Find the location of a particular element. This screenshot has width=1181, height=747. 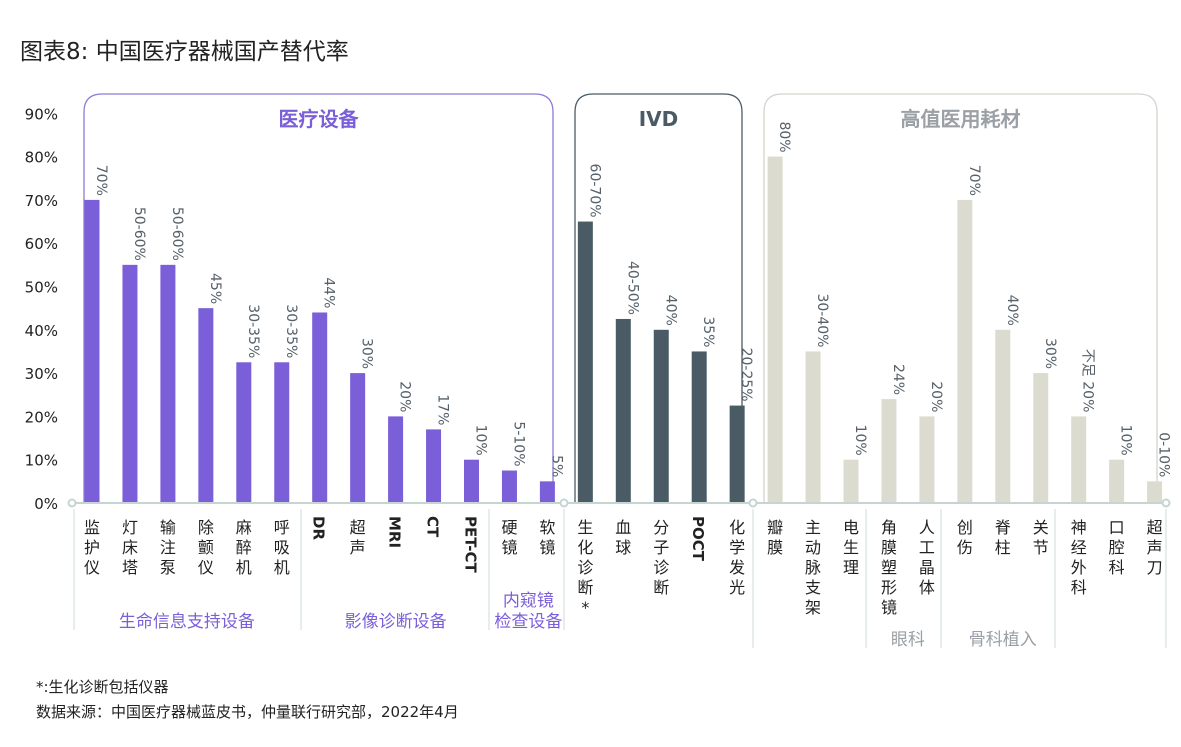

x-tick-label: 生化诊断* is located at coordinates (585, 567).